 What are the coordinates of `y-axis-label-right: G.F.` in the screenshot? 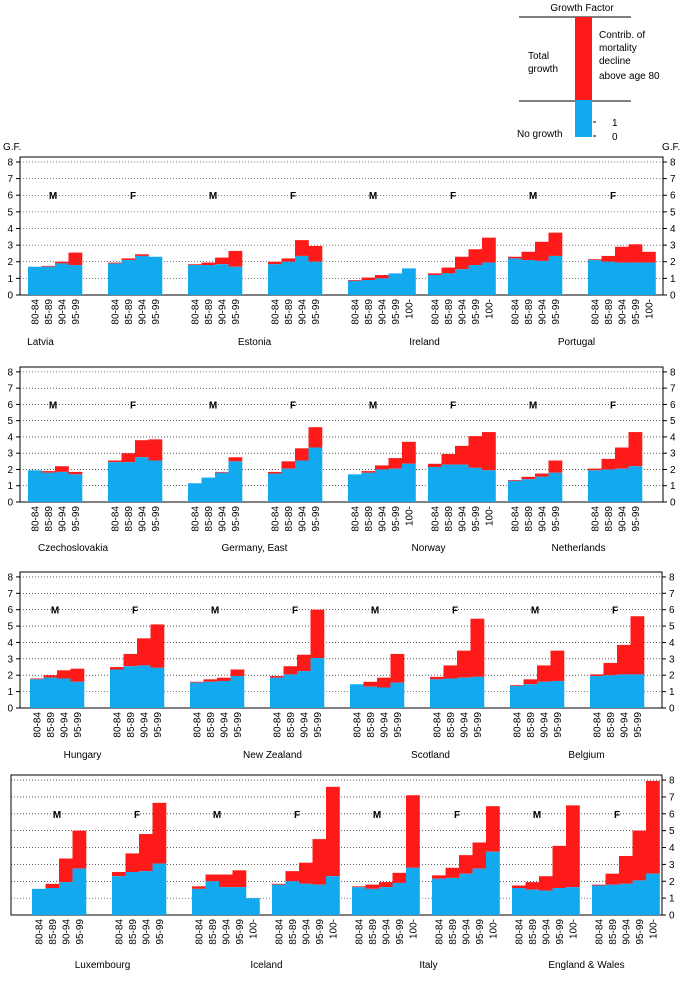 It's located at (671, 147).